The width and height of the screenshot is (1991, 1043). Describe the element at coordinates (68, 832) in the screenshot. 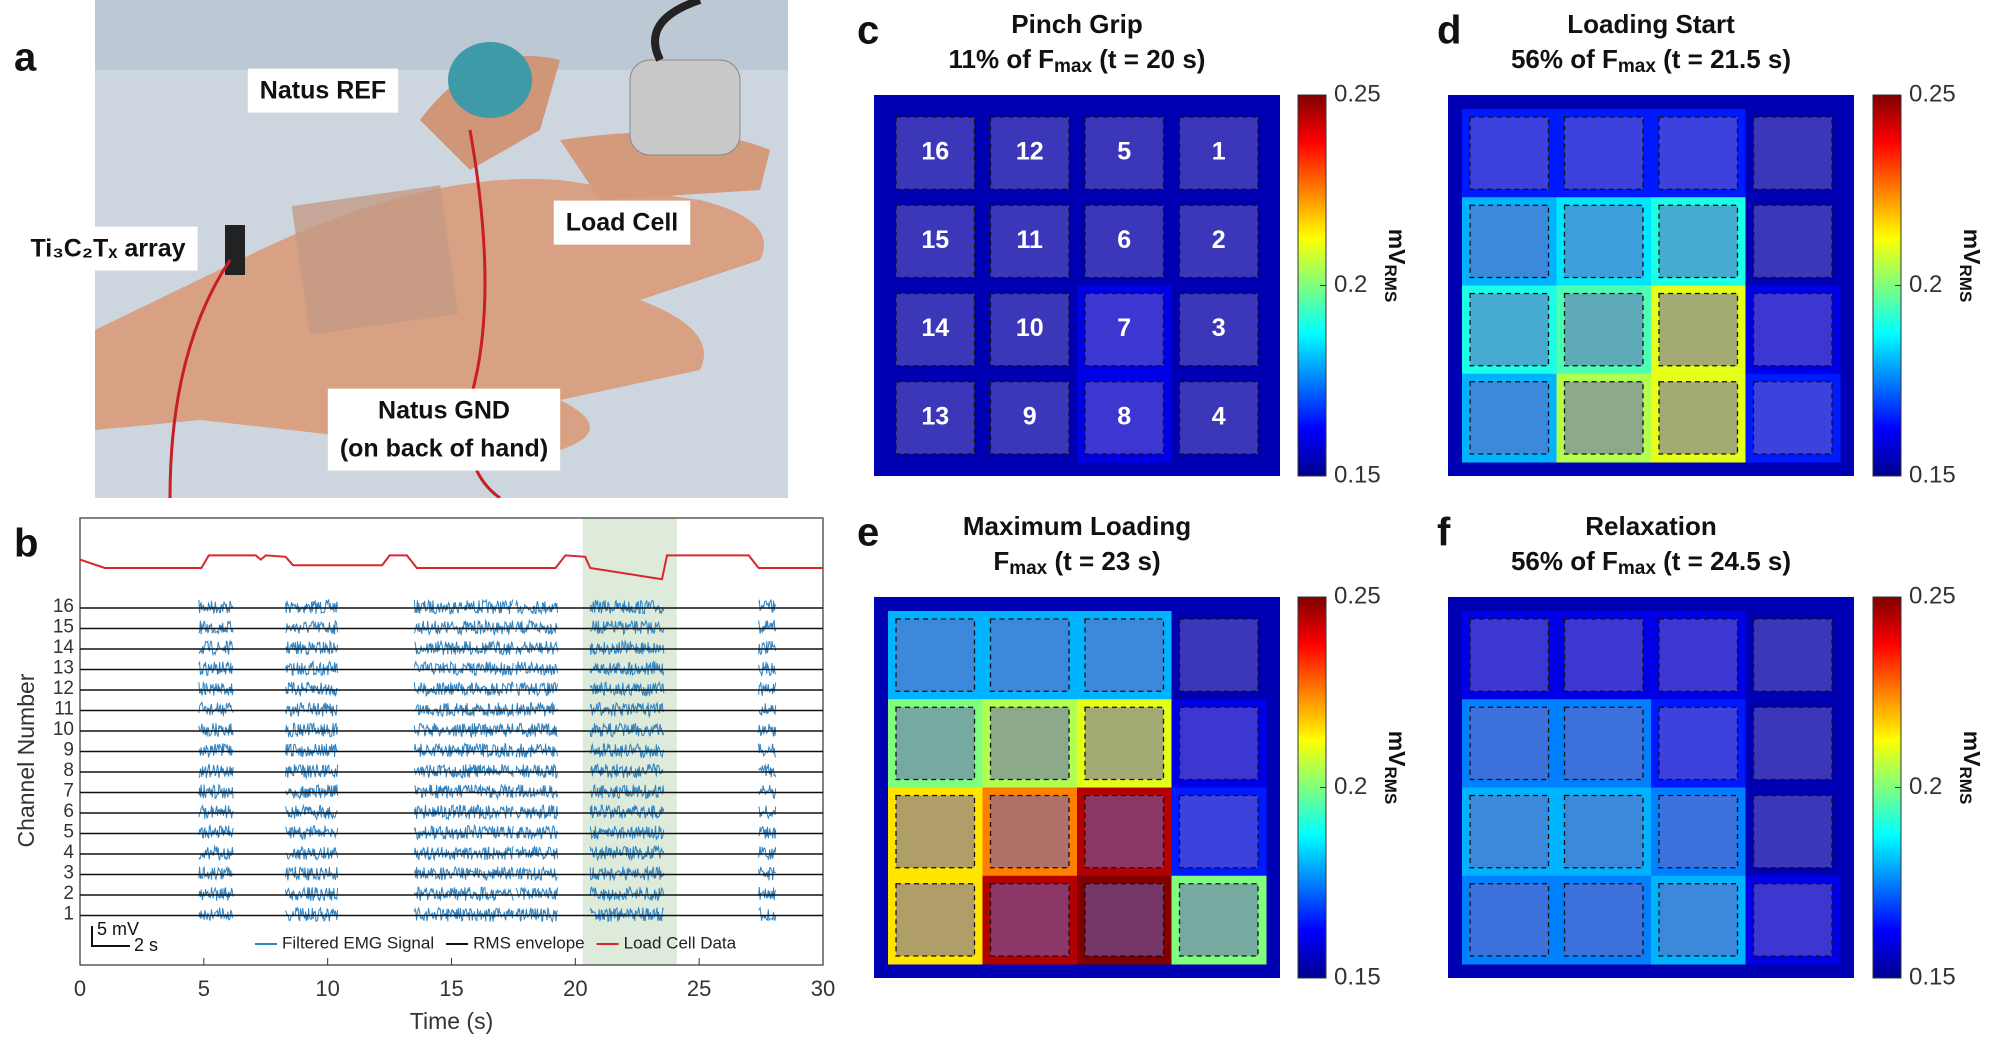

I see `channel-label: 5` at that location.